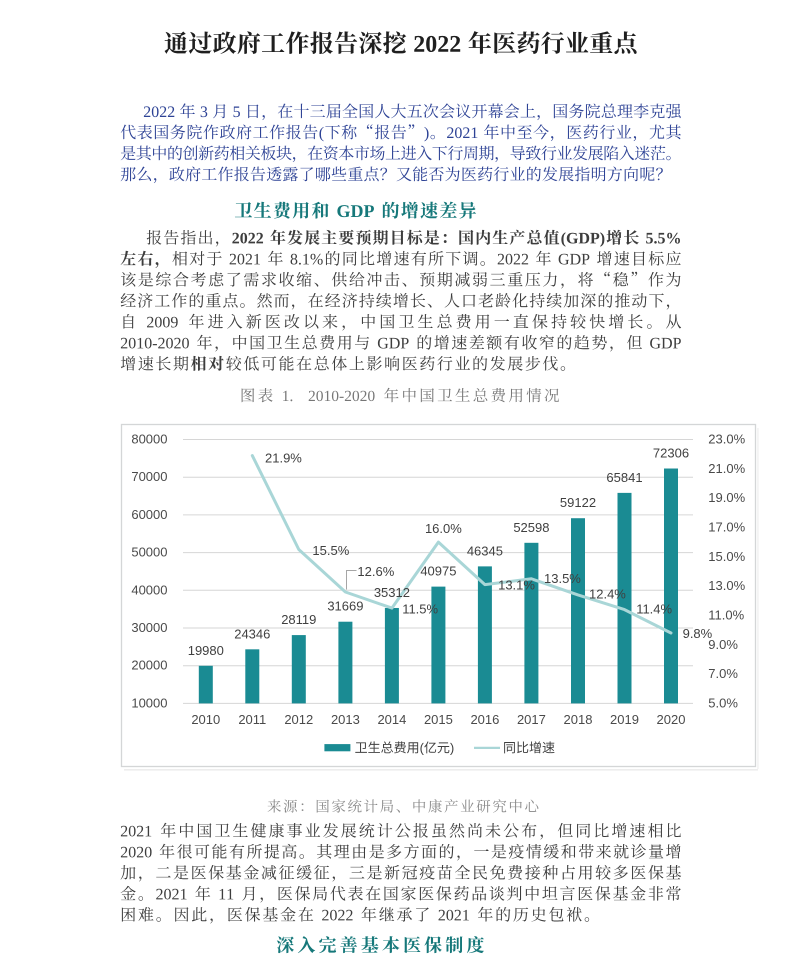 The height and width of the screenshot is (960, 800). Describe the element at coordinates (726, 614) in the screenshot. I see `svg-text: 11.0%` at that location.